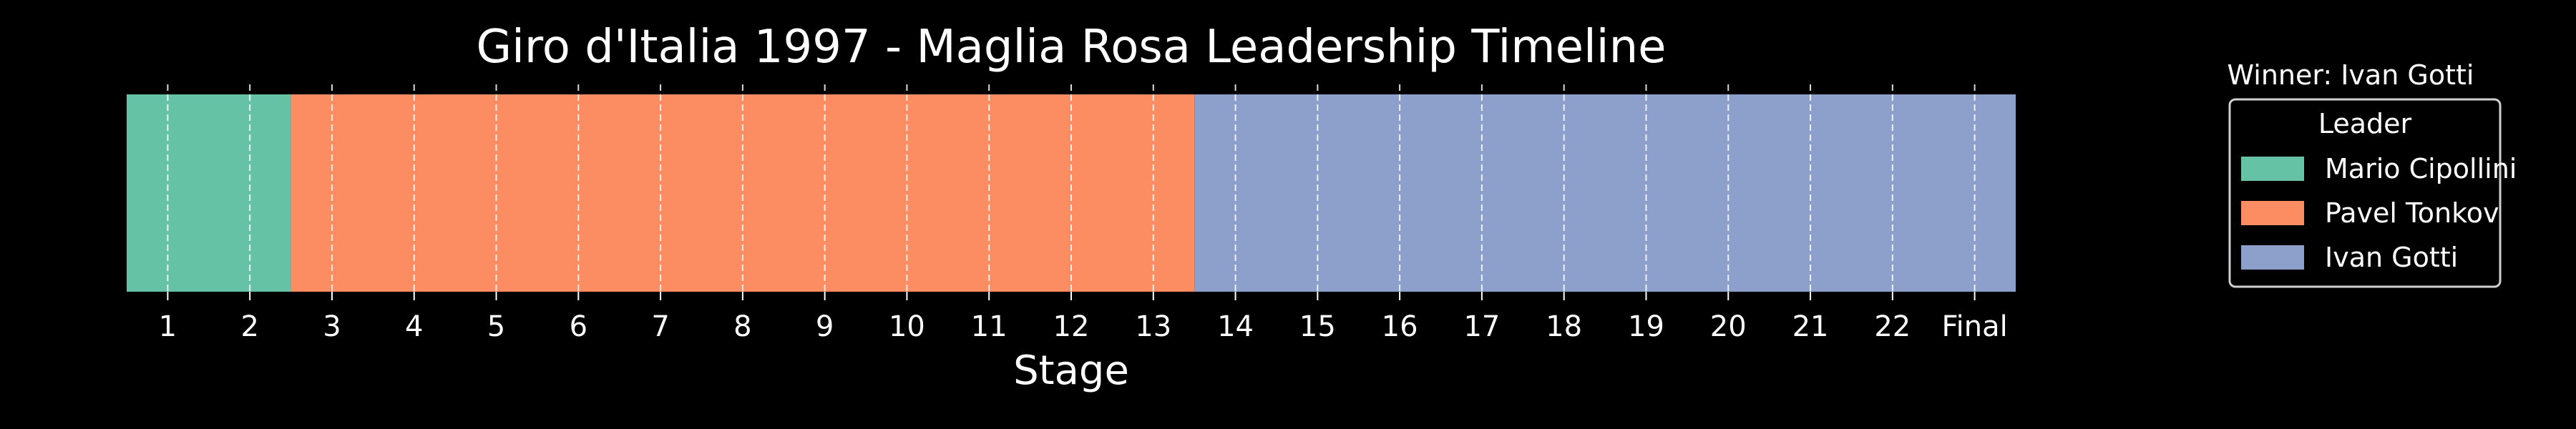 This screenshot has width=2576, height=429. What do you see at coordinates (742, 326) in the screenshot?
I see `x-tick-label: 8` at bounding box center [742, 326].